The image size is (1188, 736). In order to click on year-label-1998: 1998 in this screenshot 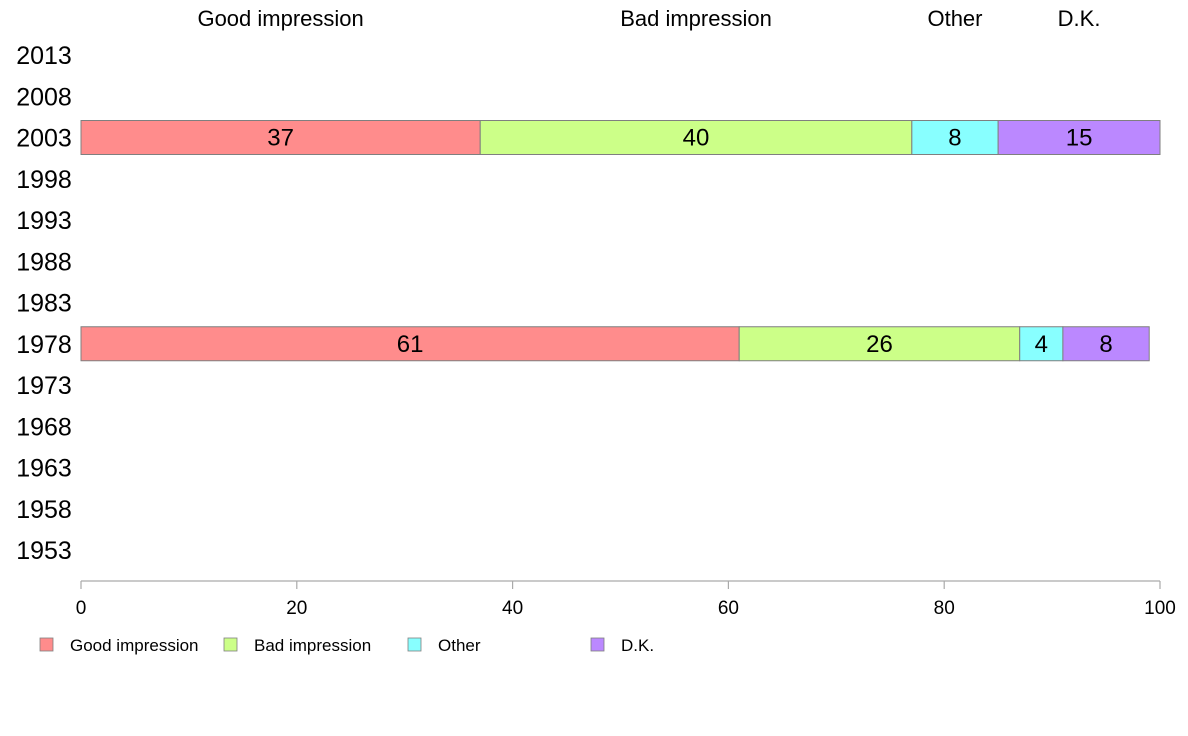, I will do `click(44, 180)`.